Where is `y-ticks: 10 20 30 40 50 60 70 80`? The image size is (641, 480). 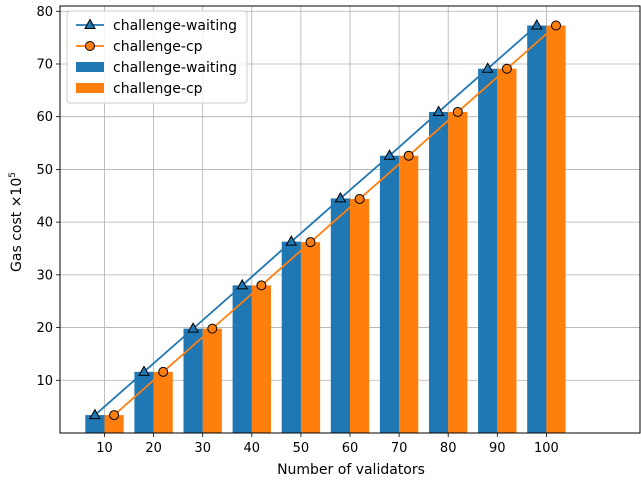
y-ticks: 10 20 30 40 50 60 70 80 is located at coordinates (48, 197).